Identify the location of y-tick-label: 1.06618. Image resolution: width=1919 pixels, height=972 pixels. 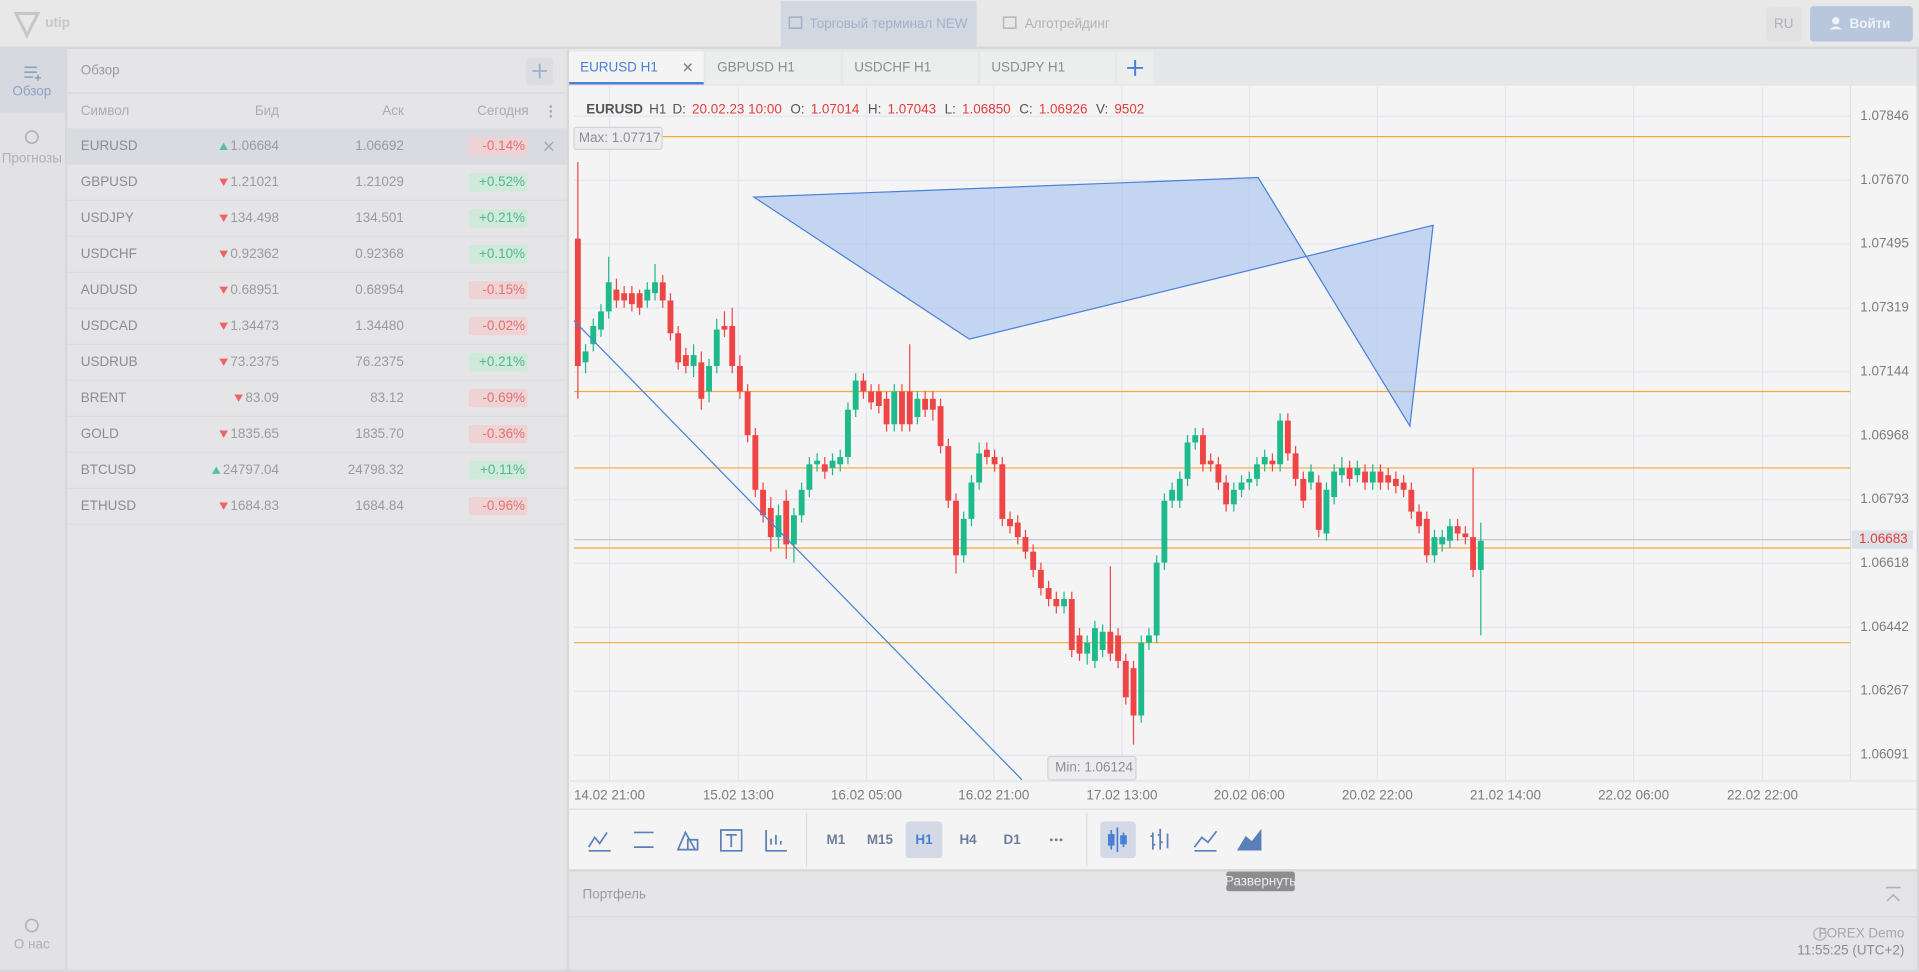
(1884, 562).